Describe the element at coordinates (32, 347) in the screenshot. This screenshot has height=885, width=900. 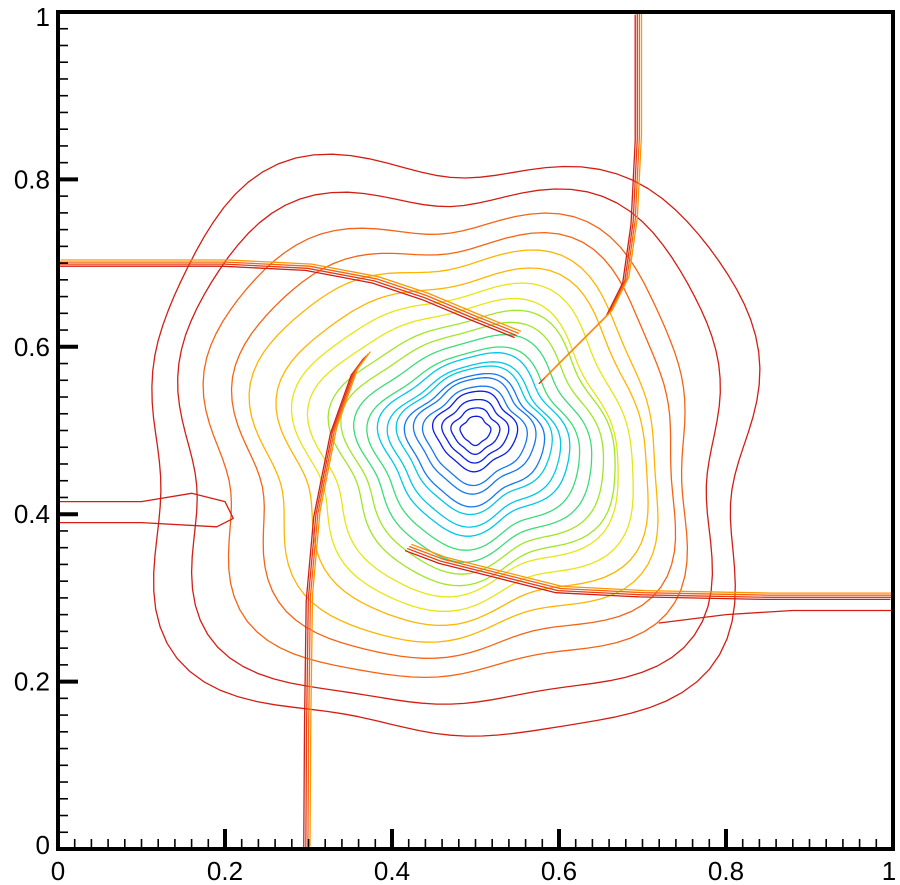
I see `y-tick-label: 0.6` at that location.